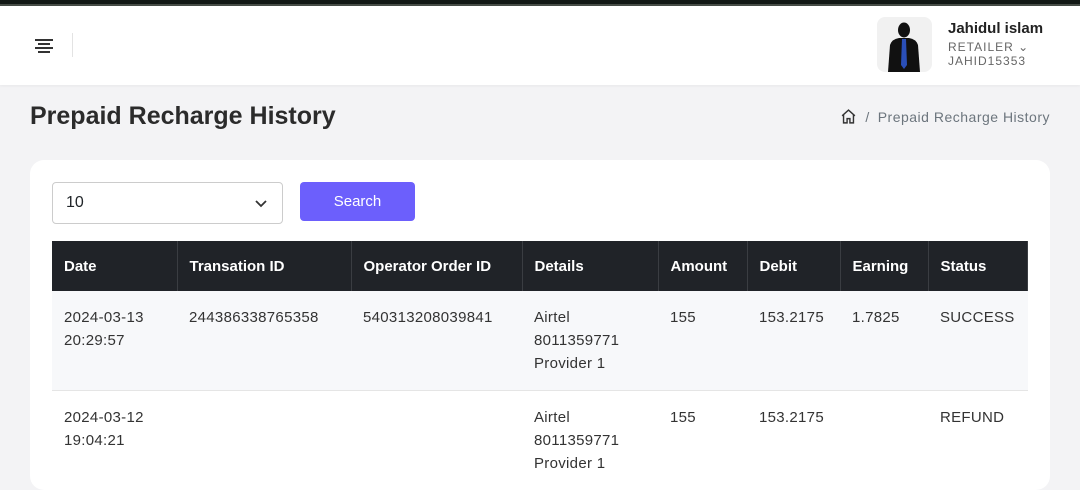 Image resolution: width=1080 pixels, height=490 pixels. What do you see at coordinates (884, 439) in the screenshot?
I see `earning-cell` at bounding box center [884, 439].